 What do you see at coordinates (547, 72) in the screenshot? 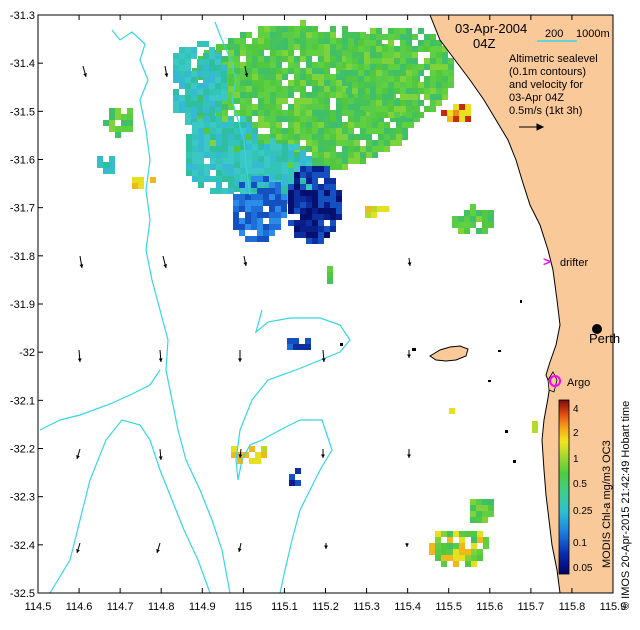
I see `altimetry-legend-line-2: (0.1m contours)` at bounding box center [547, 72].